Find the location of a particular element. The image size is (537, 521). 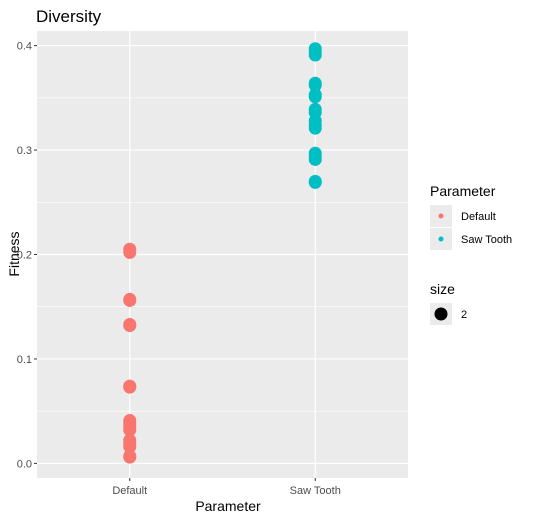

x-tick-label: Saw Tooth is located at coordinates (315, 491).